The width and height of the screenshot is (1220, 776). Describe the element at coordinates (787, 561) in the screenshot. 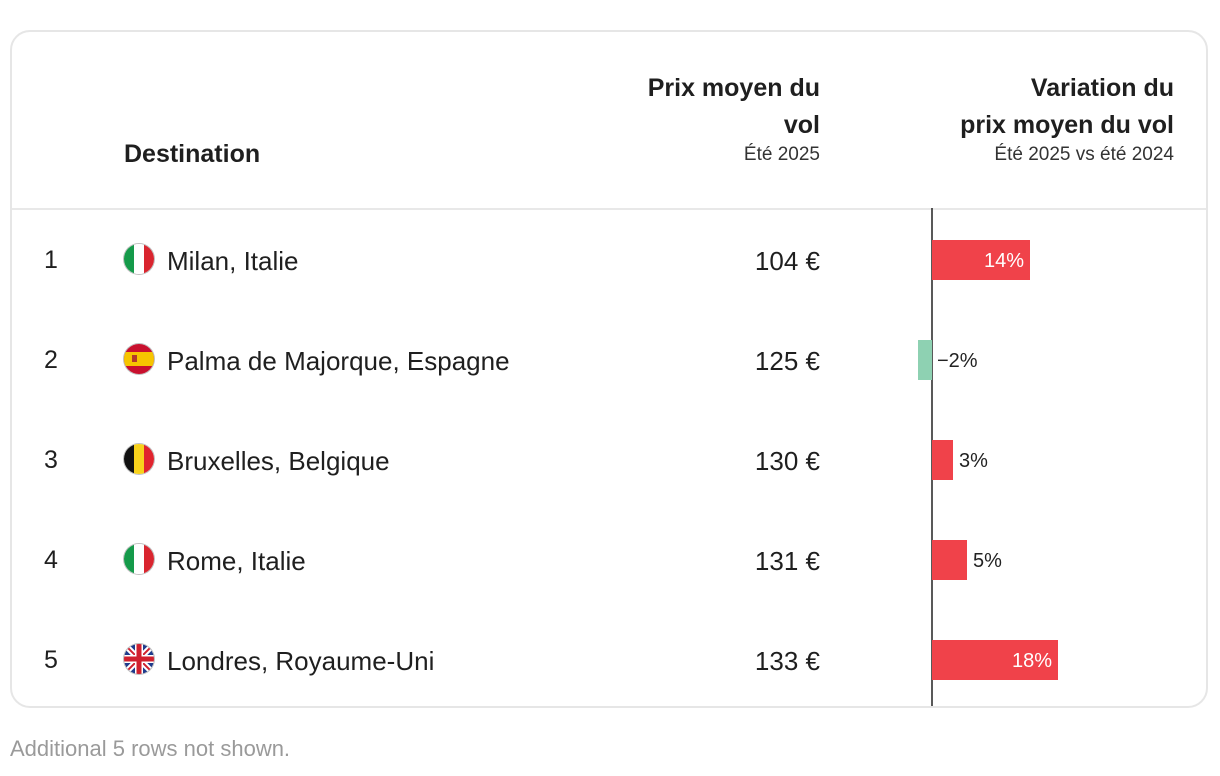

I see `price-cell: 131 €` at that location.